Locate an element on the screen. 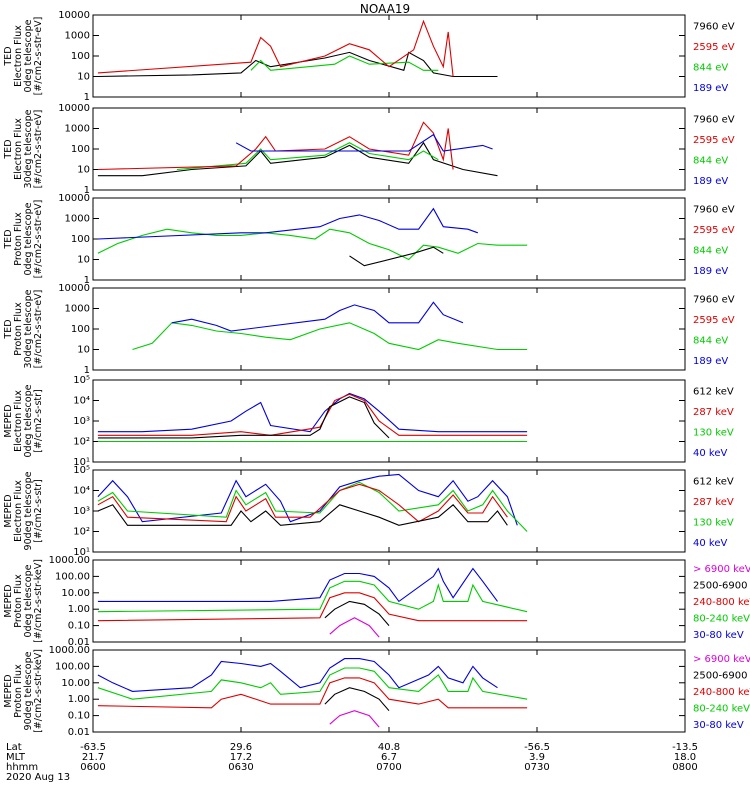  y-tick-label: 0.01 is located at coordinates (79, 732).